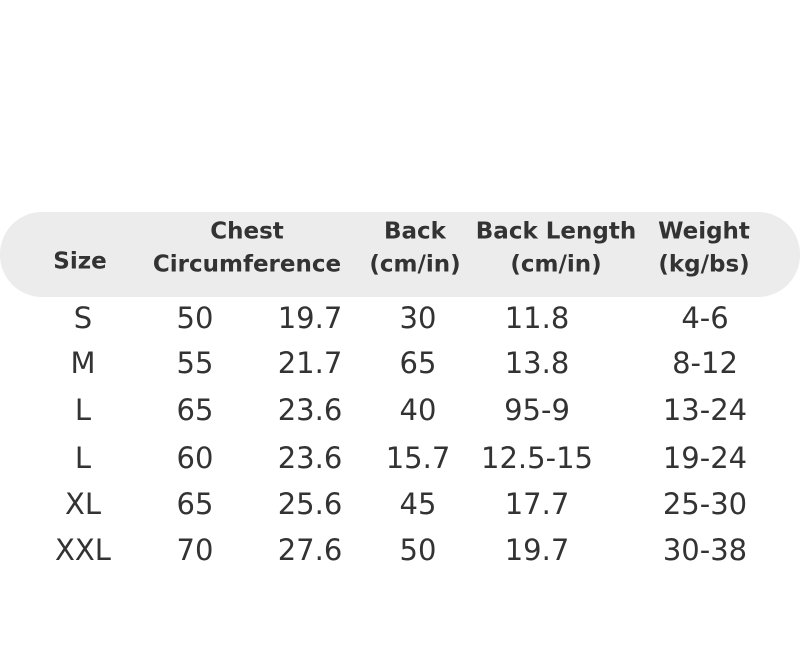 This screenshot has height=652, width=800. What do you see at coordinates (195, 458) in the screenshot?
I see `table-cell: 60` at bounding box center [195, 458].